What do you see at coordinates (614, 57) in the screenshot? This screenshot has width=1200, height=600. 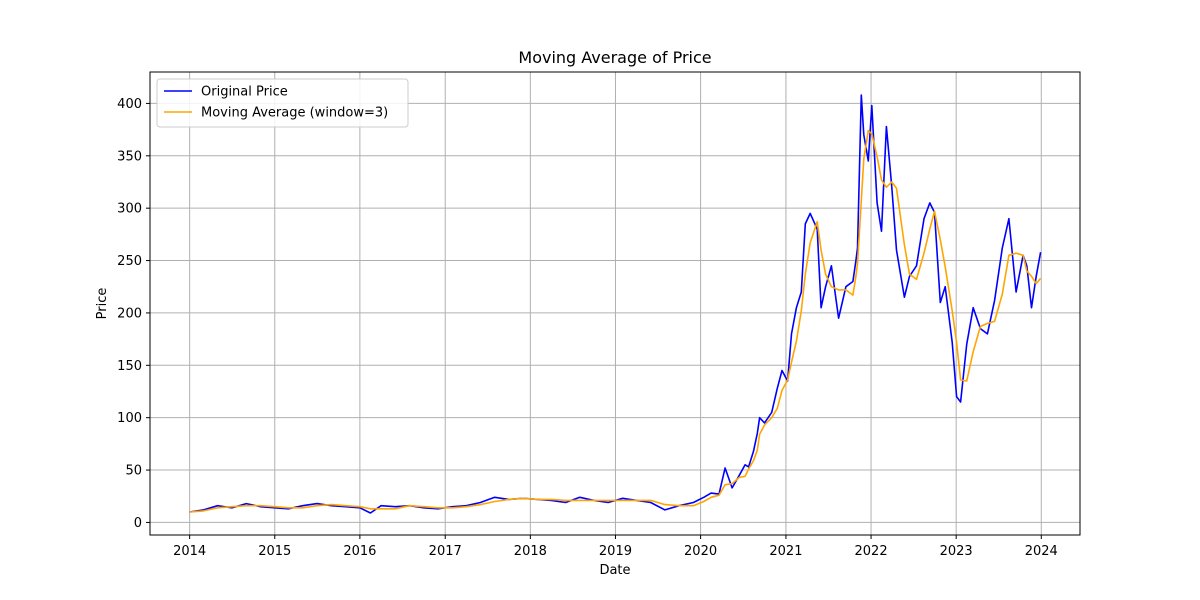 I see `chart-title: Moving Average of Price` at bounding box center [614, 57].